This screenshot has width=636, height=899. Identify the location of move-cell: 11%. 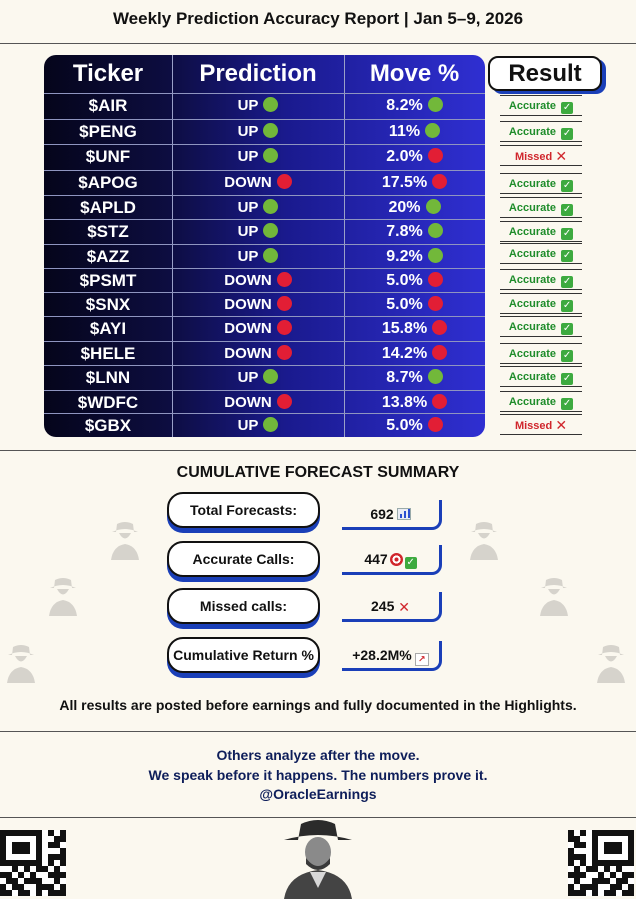
(414, 132).